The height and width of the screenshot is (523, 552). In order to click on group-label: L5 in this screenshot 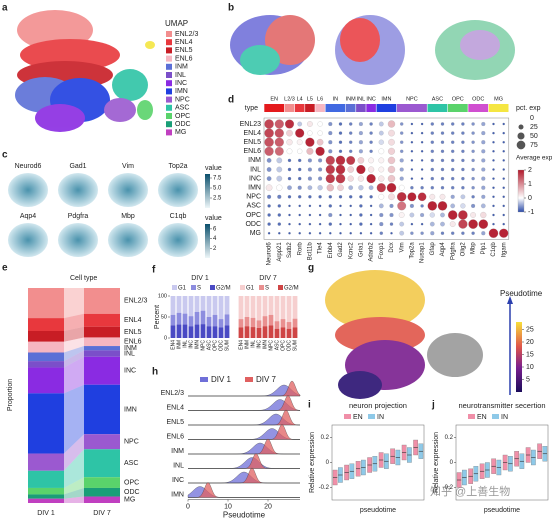, I will do `click(310, 99)`.